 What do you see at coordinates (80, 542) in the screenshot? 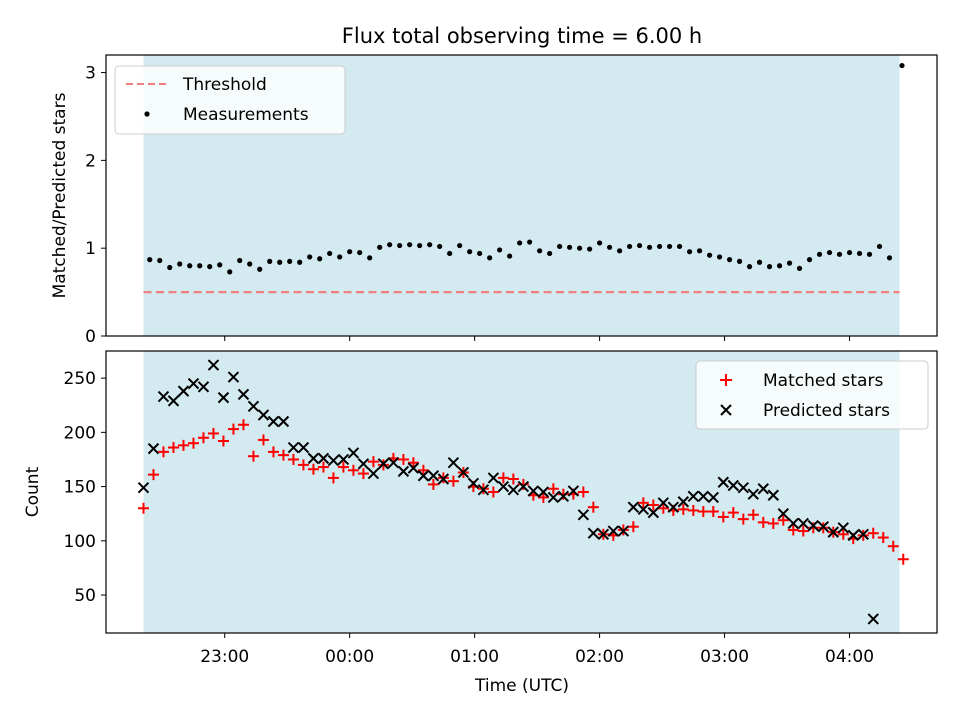
I see `y-tick-label: 100` at bounding box center [80, 542].